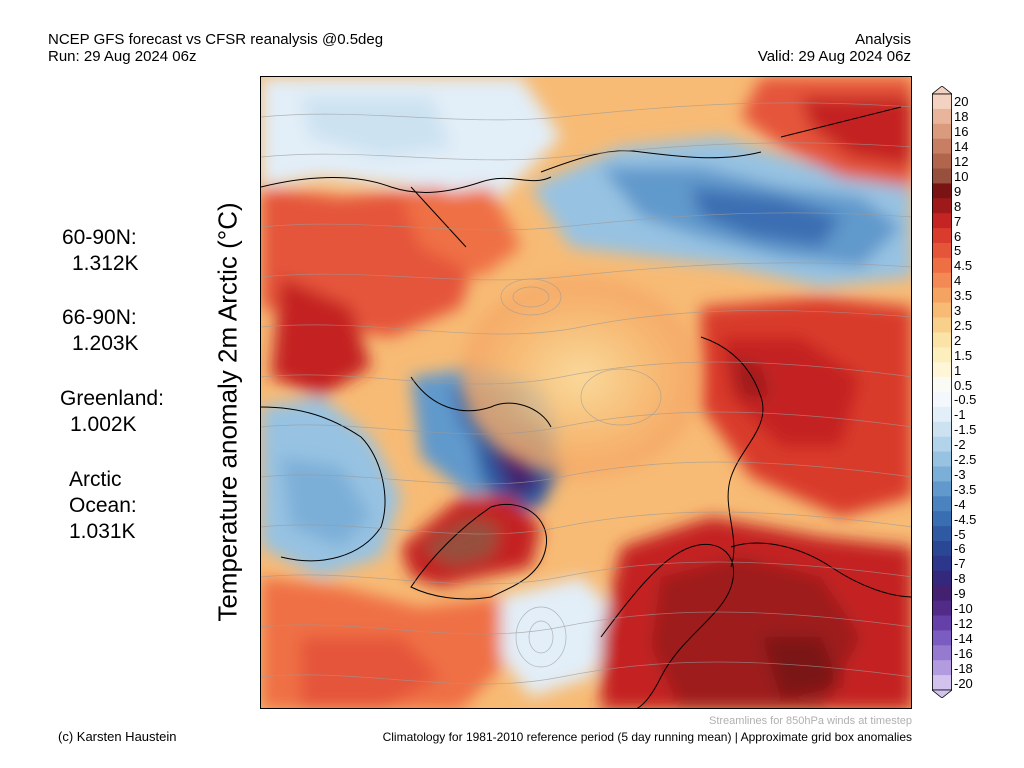  Describe the element at coordinates (958, 236) in the screenshot. I see `colorbar-tick-label: 6` at that location.